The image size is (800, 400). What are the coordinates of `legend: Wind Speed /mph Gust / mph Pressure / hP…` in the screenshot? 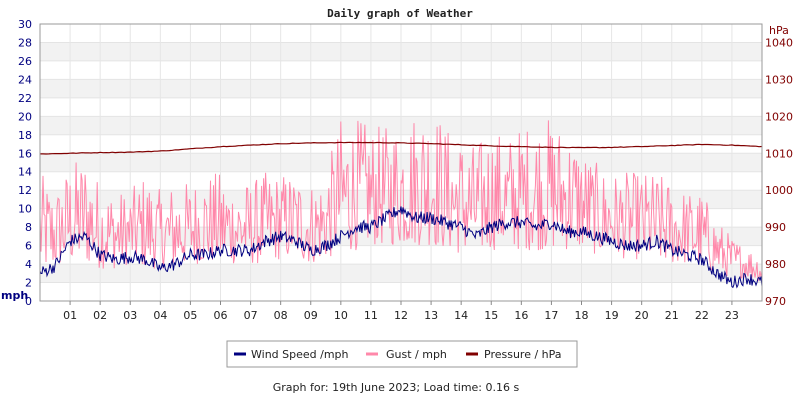 It's located at (402, 354).